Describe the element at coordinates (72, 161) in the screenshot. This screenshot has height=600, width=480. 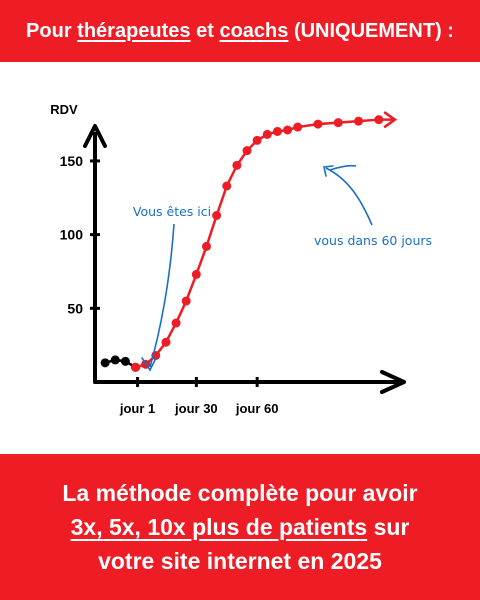
I see `y-tick-label: 150` at that location.